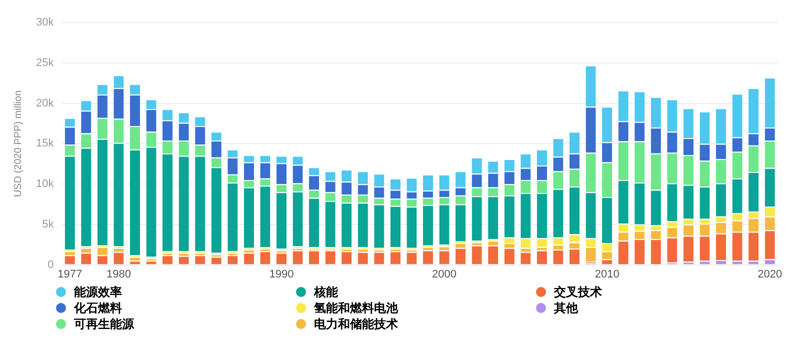  I want to click on legend-label: 化石燃料, so click(98, 308).